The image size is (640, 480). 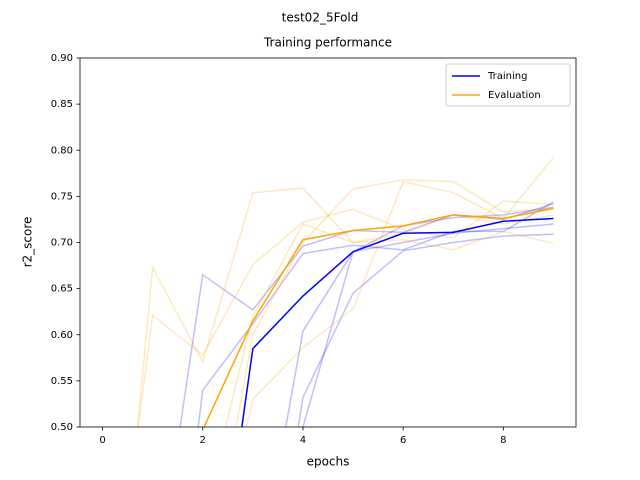 What do you see at coordinates (403, 440) in the screenshot?
I see `x-tick-label: 6` at bounding box center [403, 440].